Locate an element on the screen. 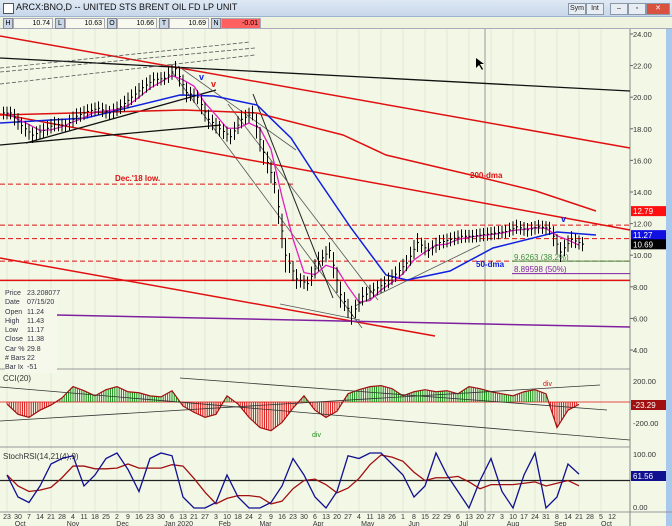 The width and height of the screenshot is (672, 526). last-value-label: 11.27 is located at coordinates (643, 235).